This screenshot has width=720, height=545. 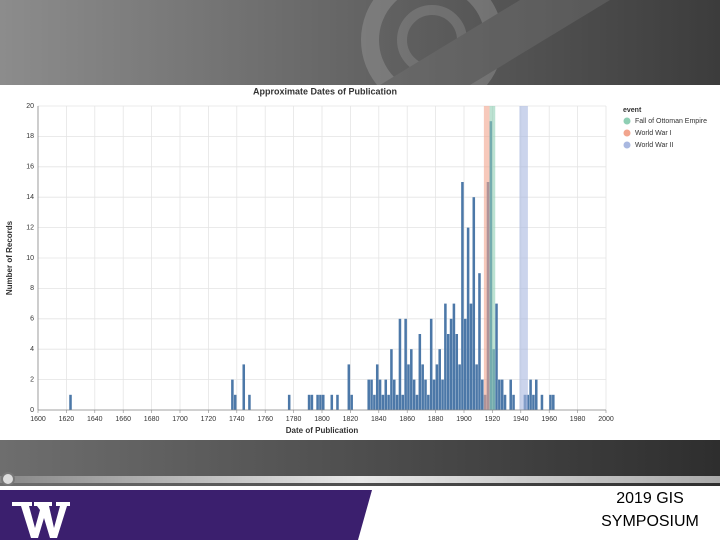 I want to click on x-axis-label: Date of Publication, so click(x=322, y=430).